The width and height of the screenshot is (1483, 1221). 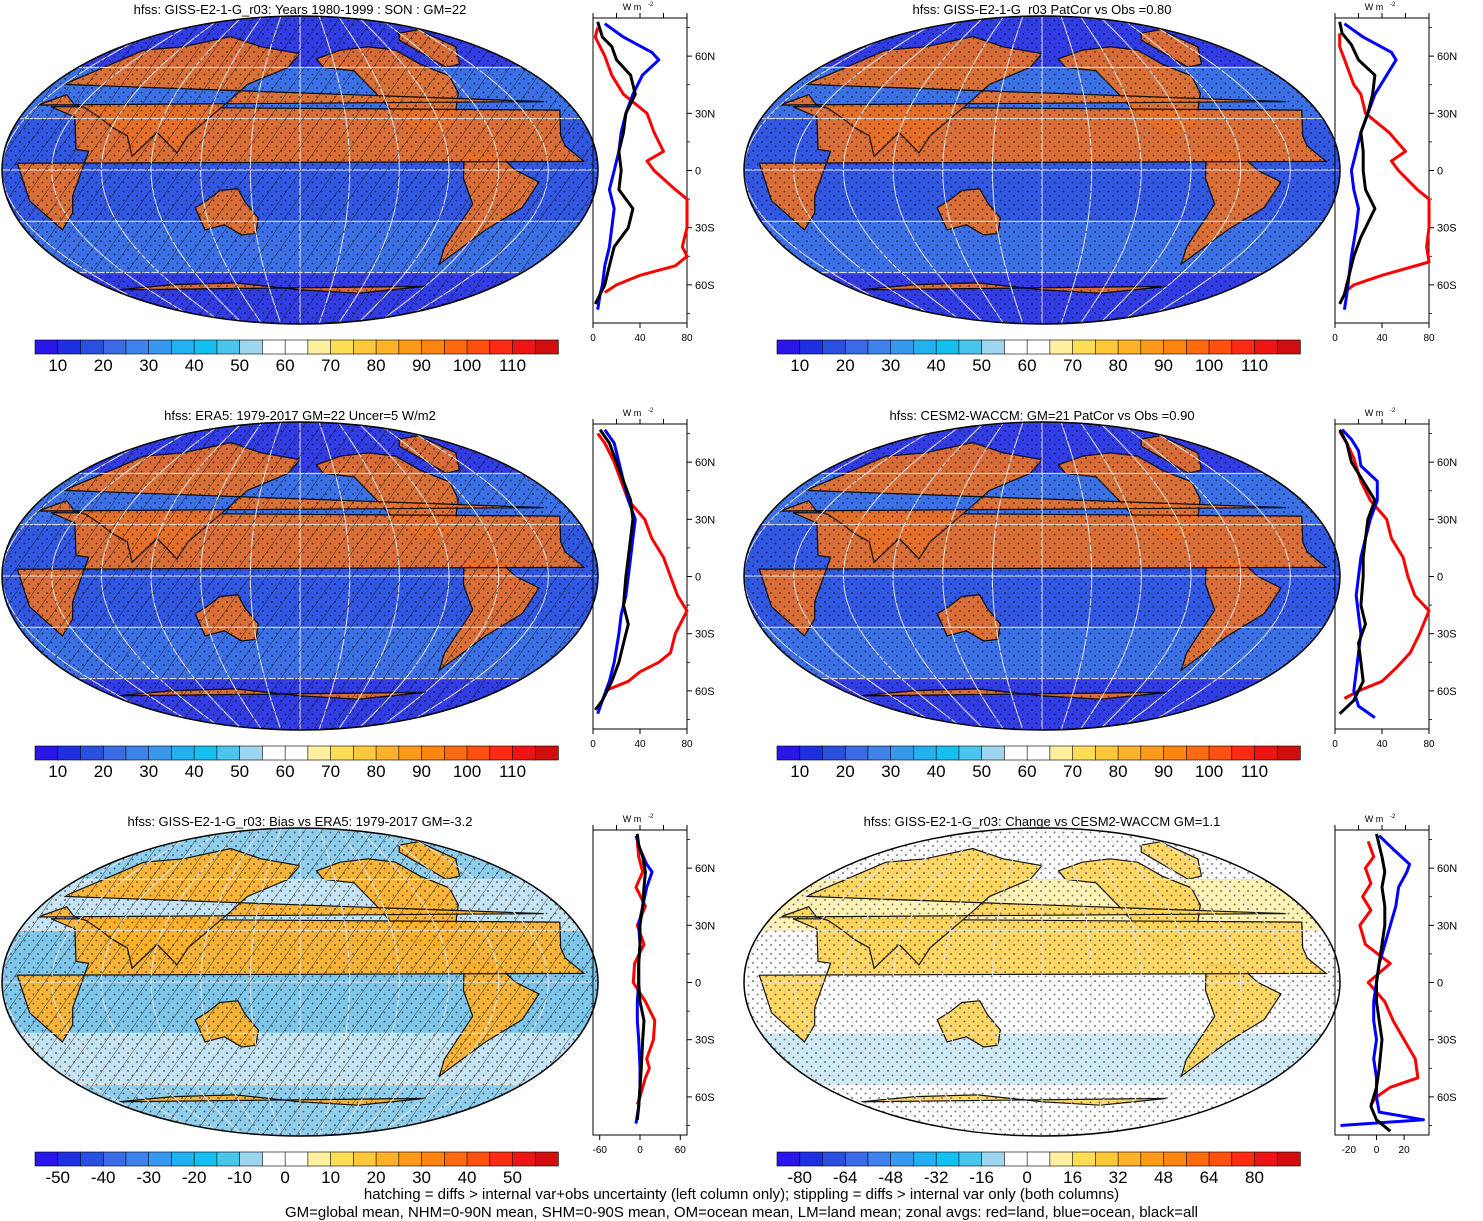 I want to click on colorbar-tick-label: 0, so click(x=1026, y=1177).